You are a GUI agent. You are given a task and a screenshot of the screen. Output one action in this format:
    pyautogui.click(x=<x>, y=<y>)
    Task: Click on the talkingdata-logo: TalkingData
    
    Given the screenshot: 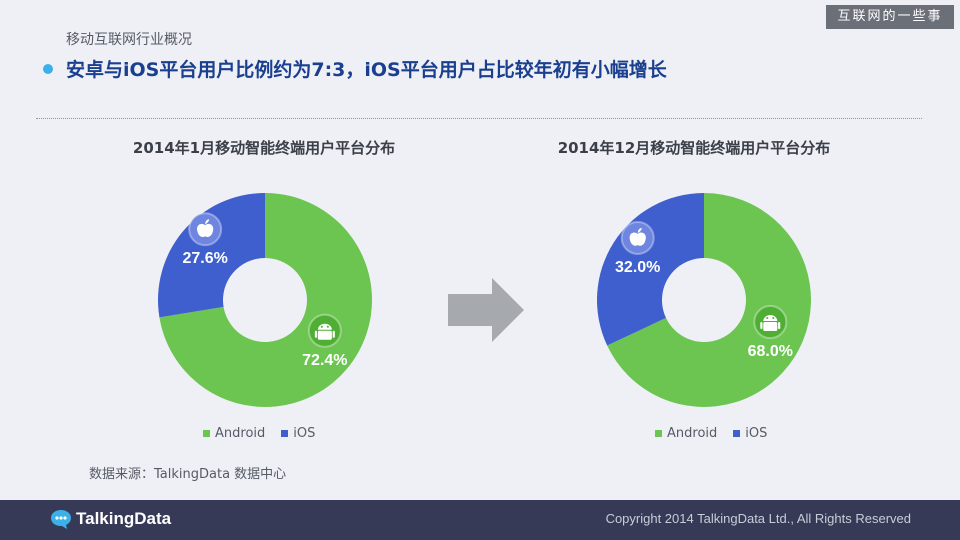 What is the action you would take?
    pyautogui.click(x=110, y=519)
    